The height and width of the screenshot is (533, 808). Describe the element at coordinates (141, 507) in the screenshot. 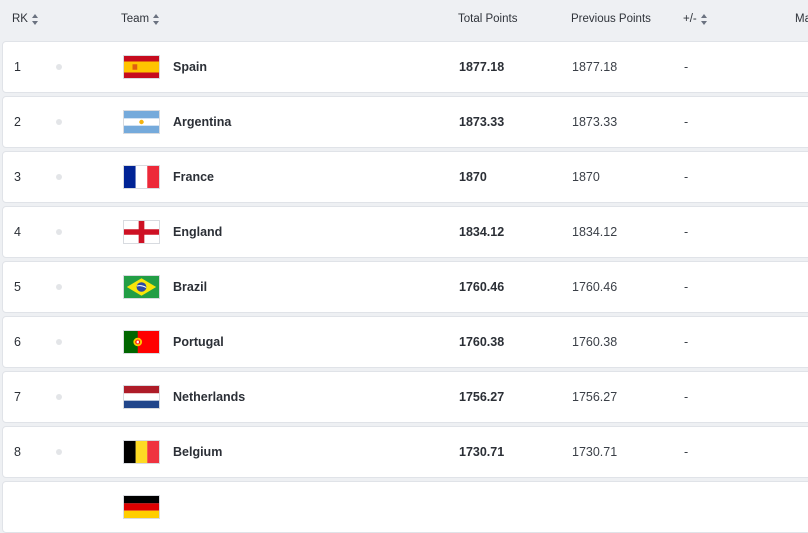

I see `germany-flag-icon` at that location.